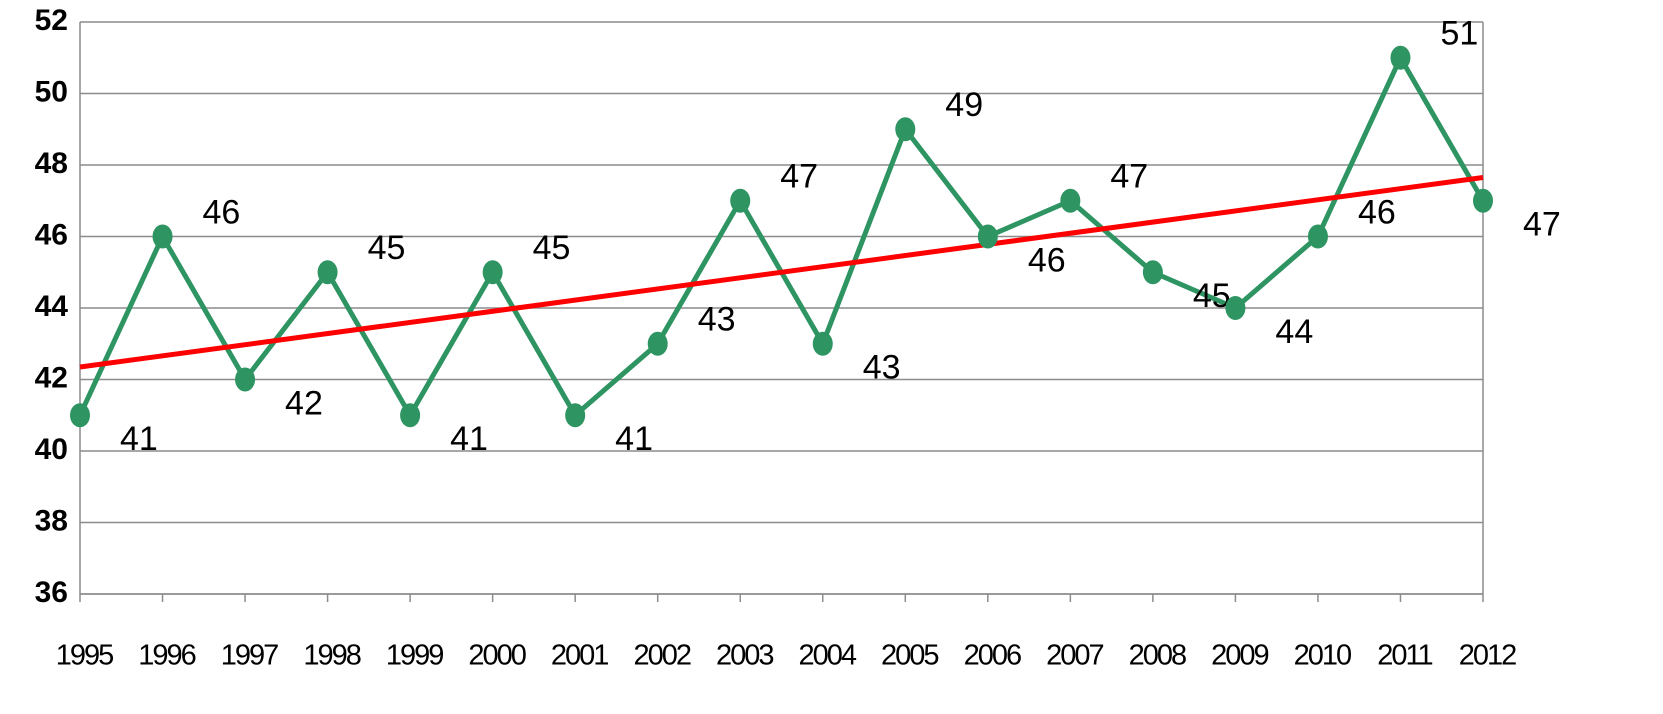  What do you see at coordinates (249, 656) in the screenshot?
I see `x-tick-label: 1997` at bounding box center [249, 656].